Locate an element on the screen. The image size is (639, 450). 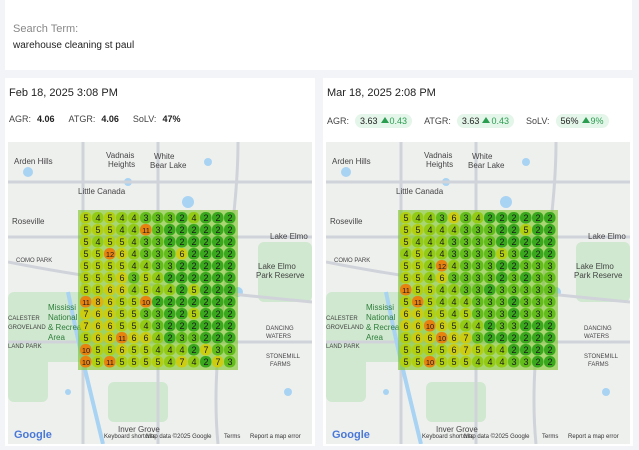
map-label: Roseville is located at coordinates (28, 221).